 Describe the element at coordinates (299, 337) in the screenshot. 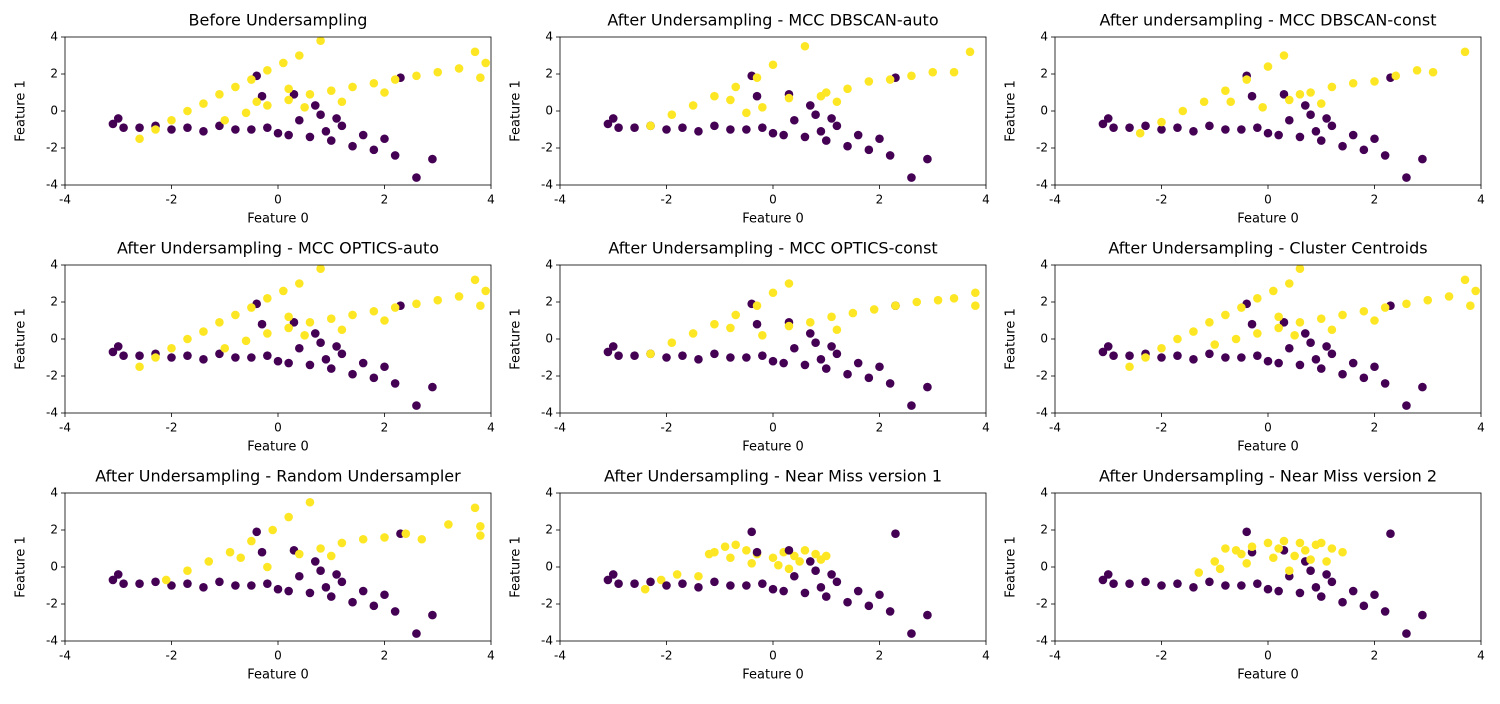

I see `plot-area` at that location.